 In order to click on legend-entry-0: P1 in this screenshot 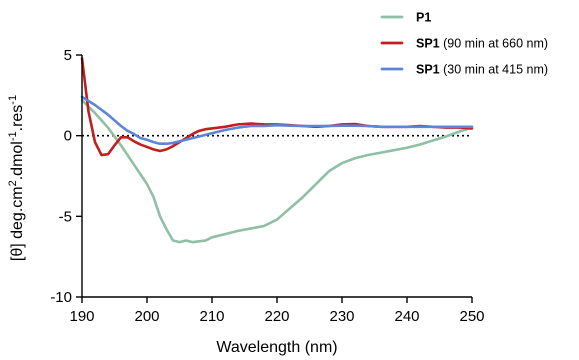, I will do `click(423, 18)`.